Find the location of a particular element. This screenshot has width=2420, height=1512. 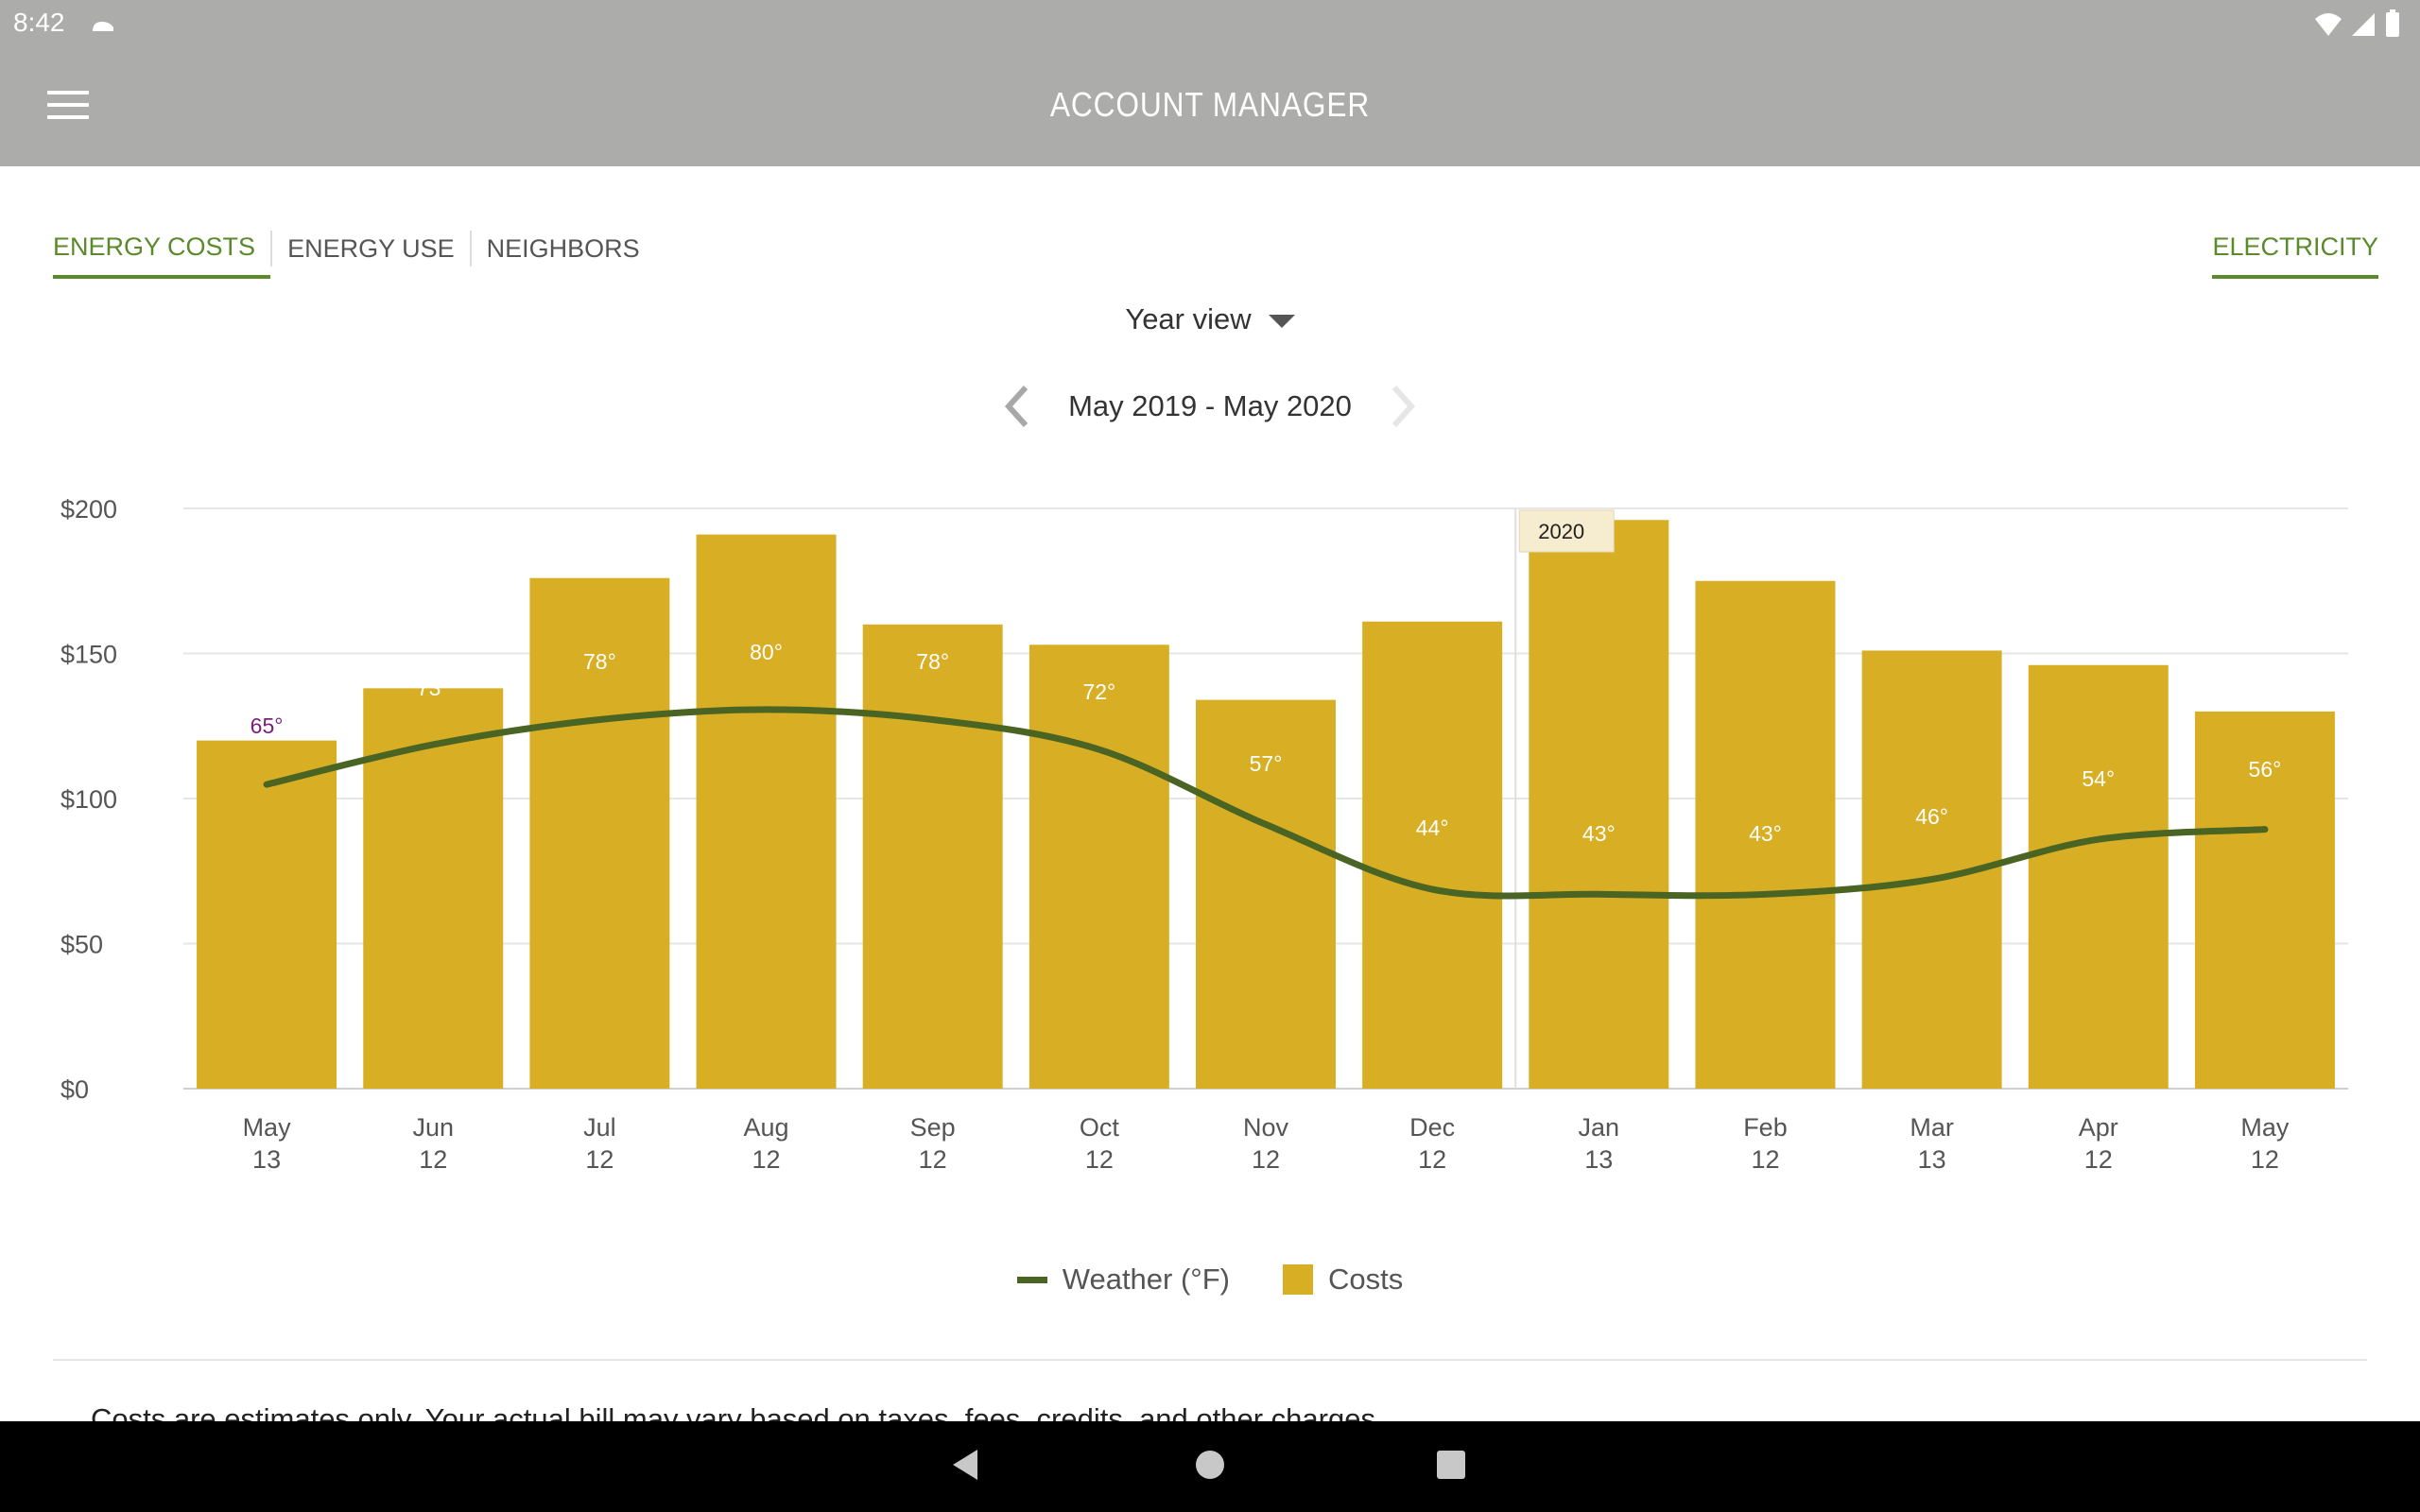

next-period-button is located at coordinates (1404, 406).